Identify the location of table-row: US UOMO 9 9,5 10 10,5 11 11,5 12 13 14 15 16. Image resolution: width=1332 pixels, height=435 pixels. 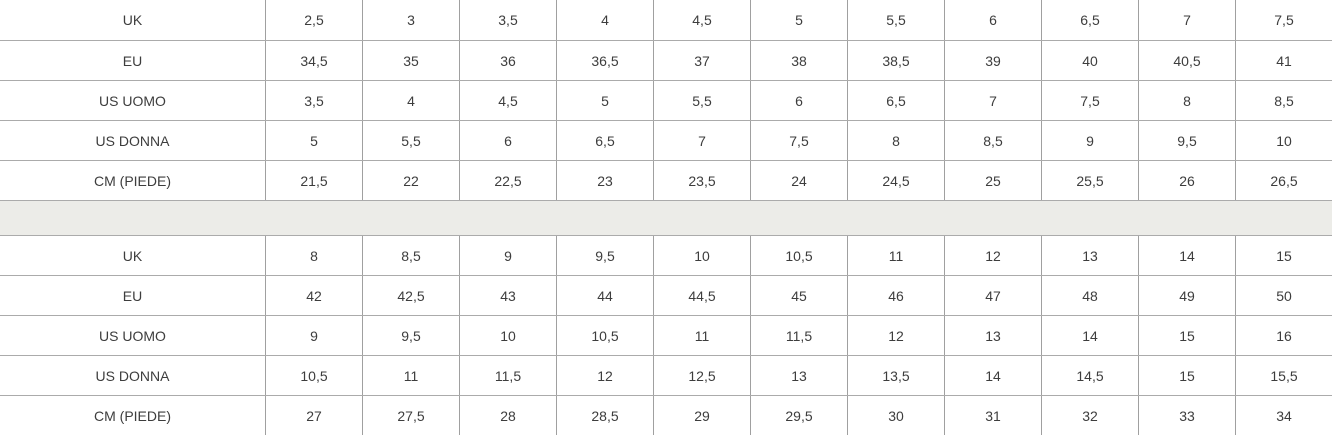
(666, 335).